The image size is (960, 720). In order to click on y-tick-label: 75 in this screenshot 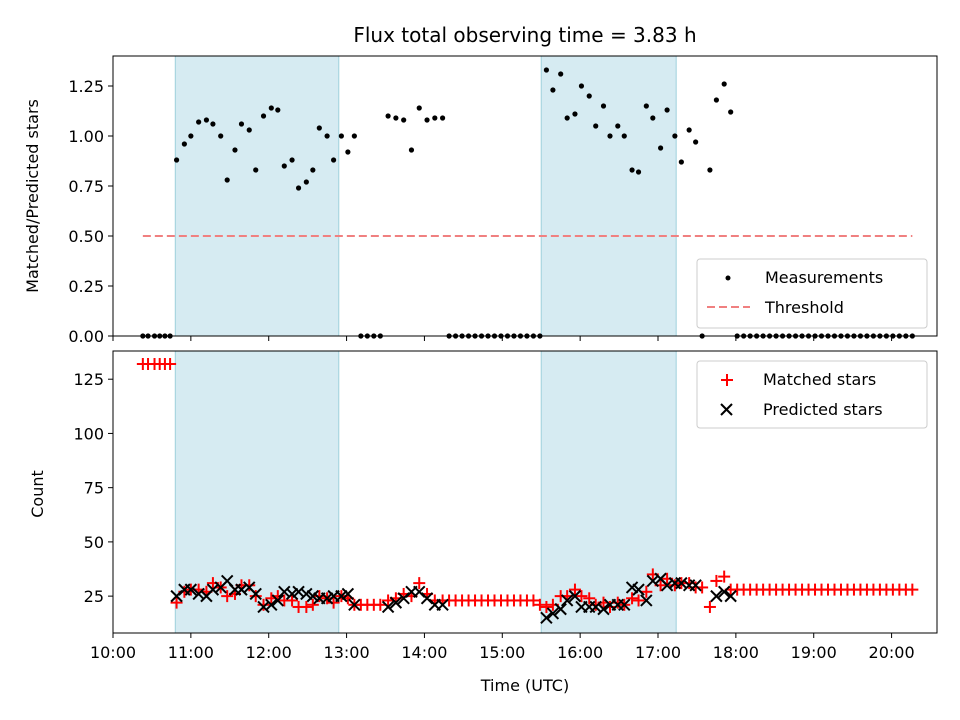, I will do `click(94, 488)`.